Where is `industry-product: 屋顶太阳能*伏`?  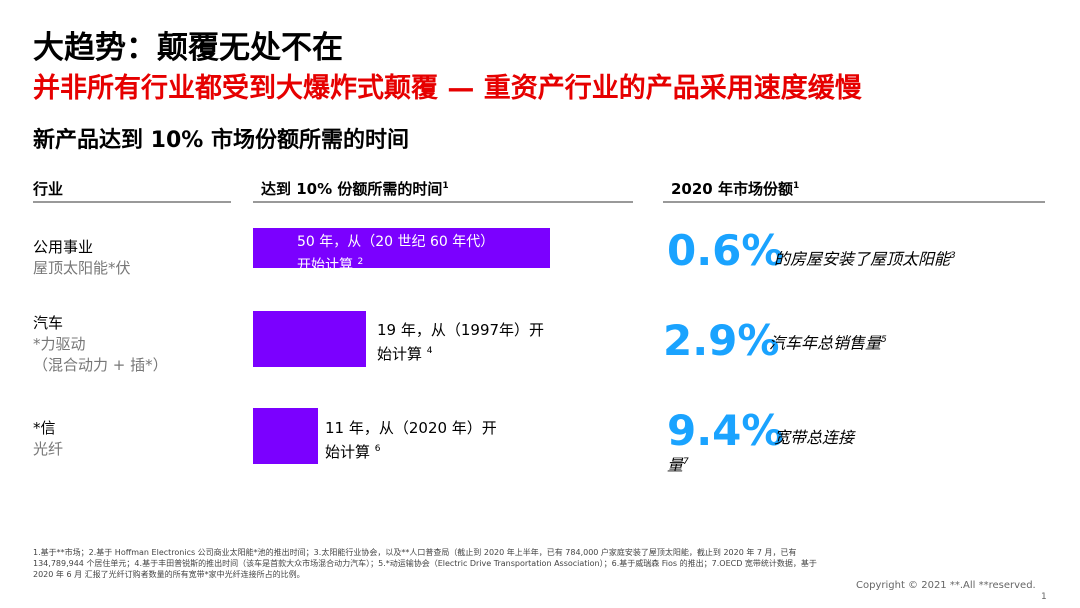
industry-product: 屋顶太阳能*伏 is located at coordinates (82, 268).